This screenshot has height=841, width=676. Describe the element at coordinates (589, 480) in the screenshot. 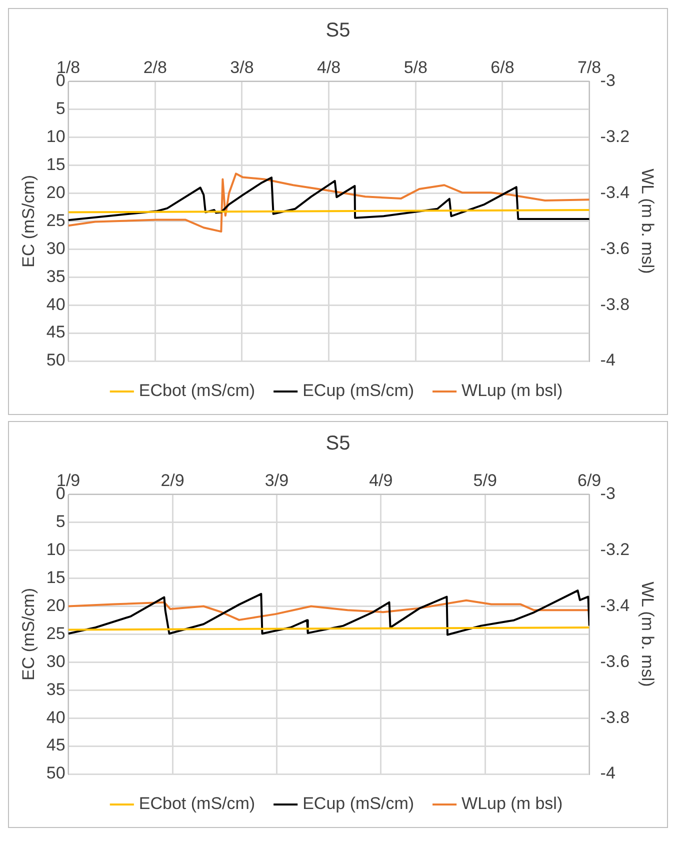

I see `x-tick-label: 6/9` at that location.